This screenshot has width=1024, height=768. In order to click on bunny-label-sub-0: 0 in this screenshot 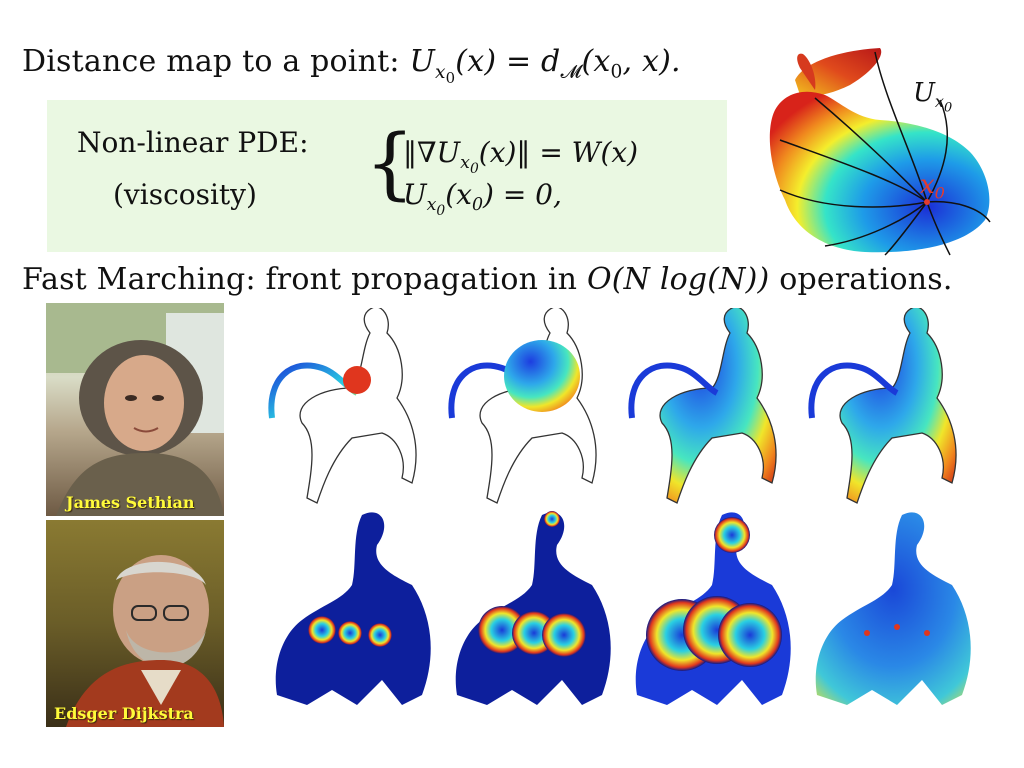, I will do `click(948, 108)`.